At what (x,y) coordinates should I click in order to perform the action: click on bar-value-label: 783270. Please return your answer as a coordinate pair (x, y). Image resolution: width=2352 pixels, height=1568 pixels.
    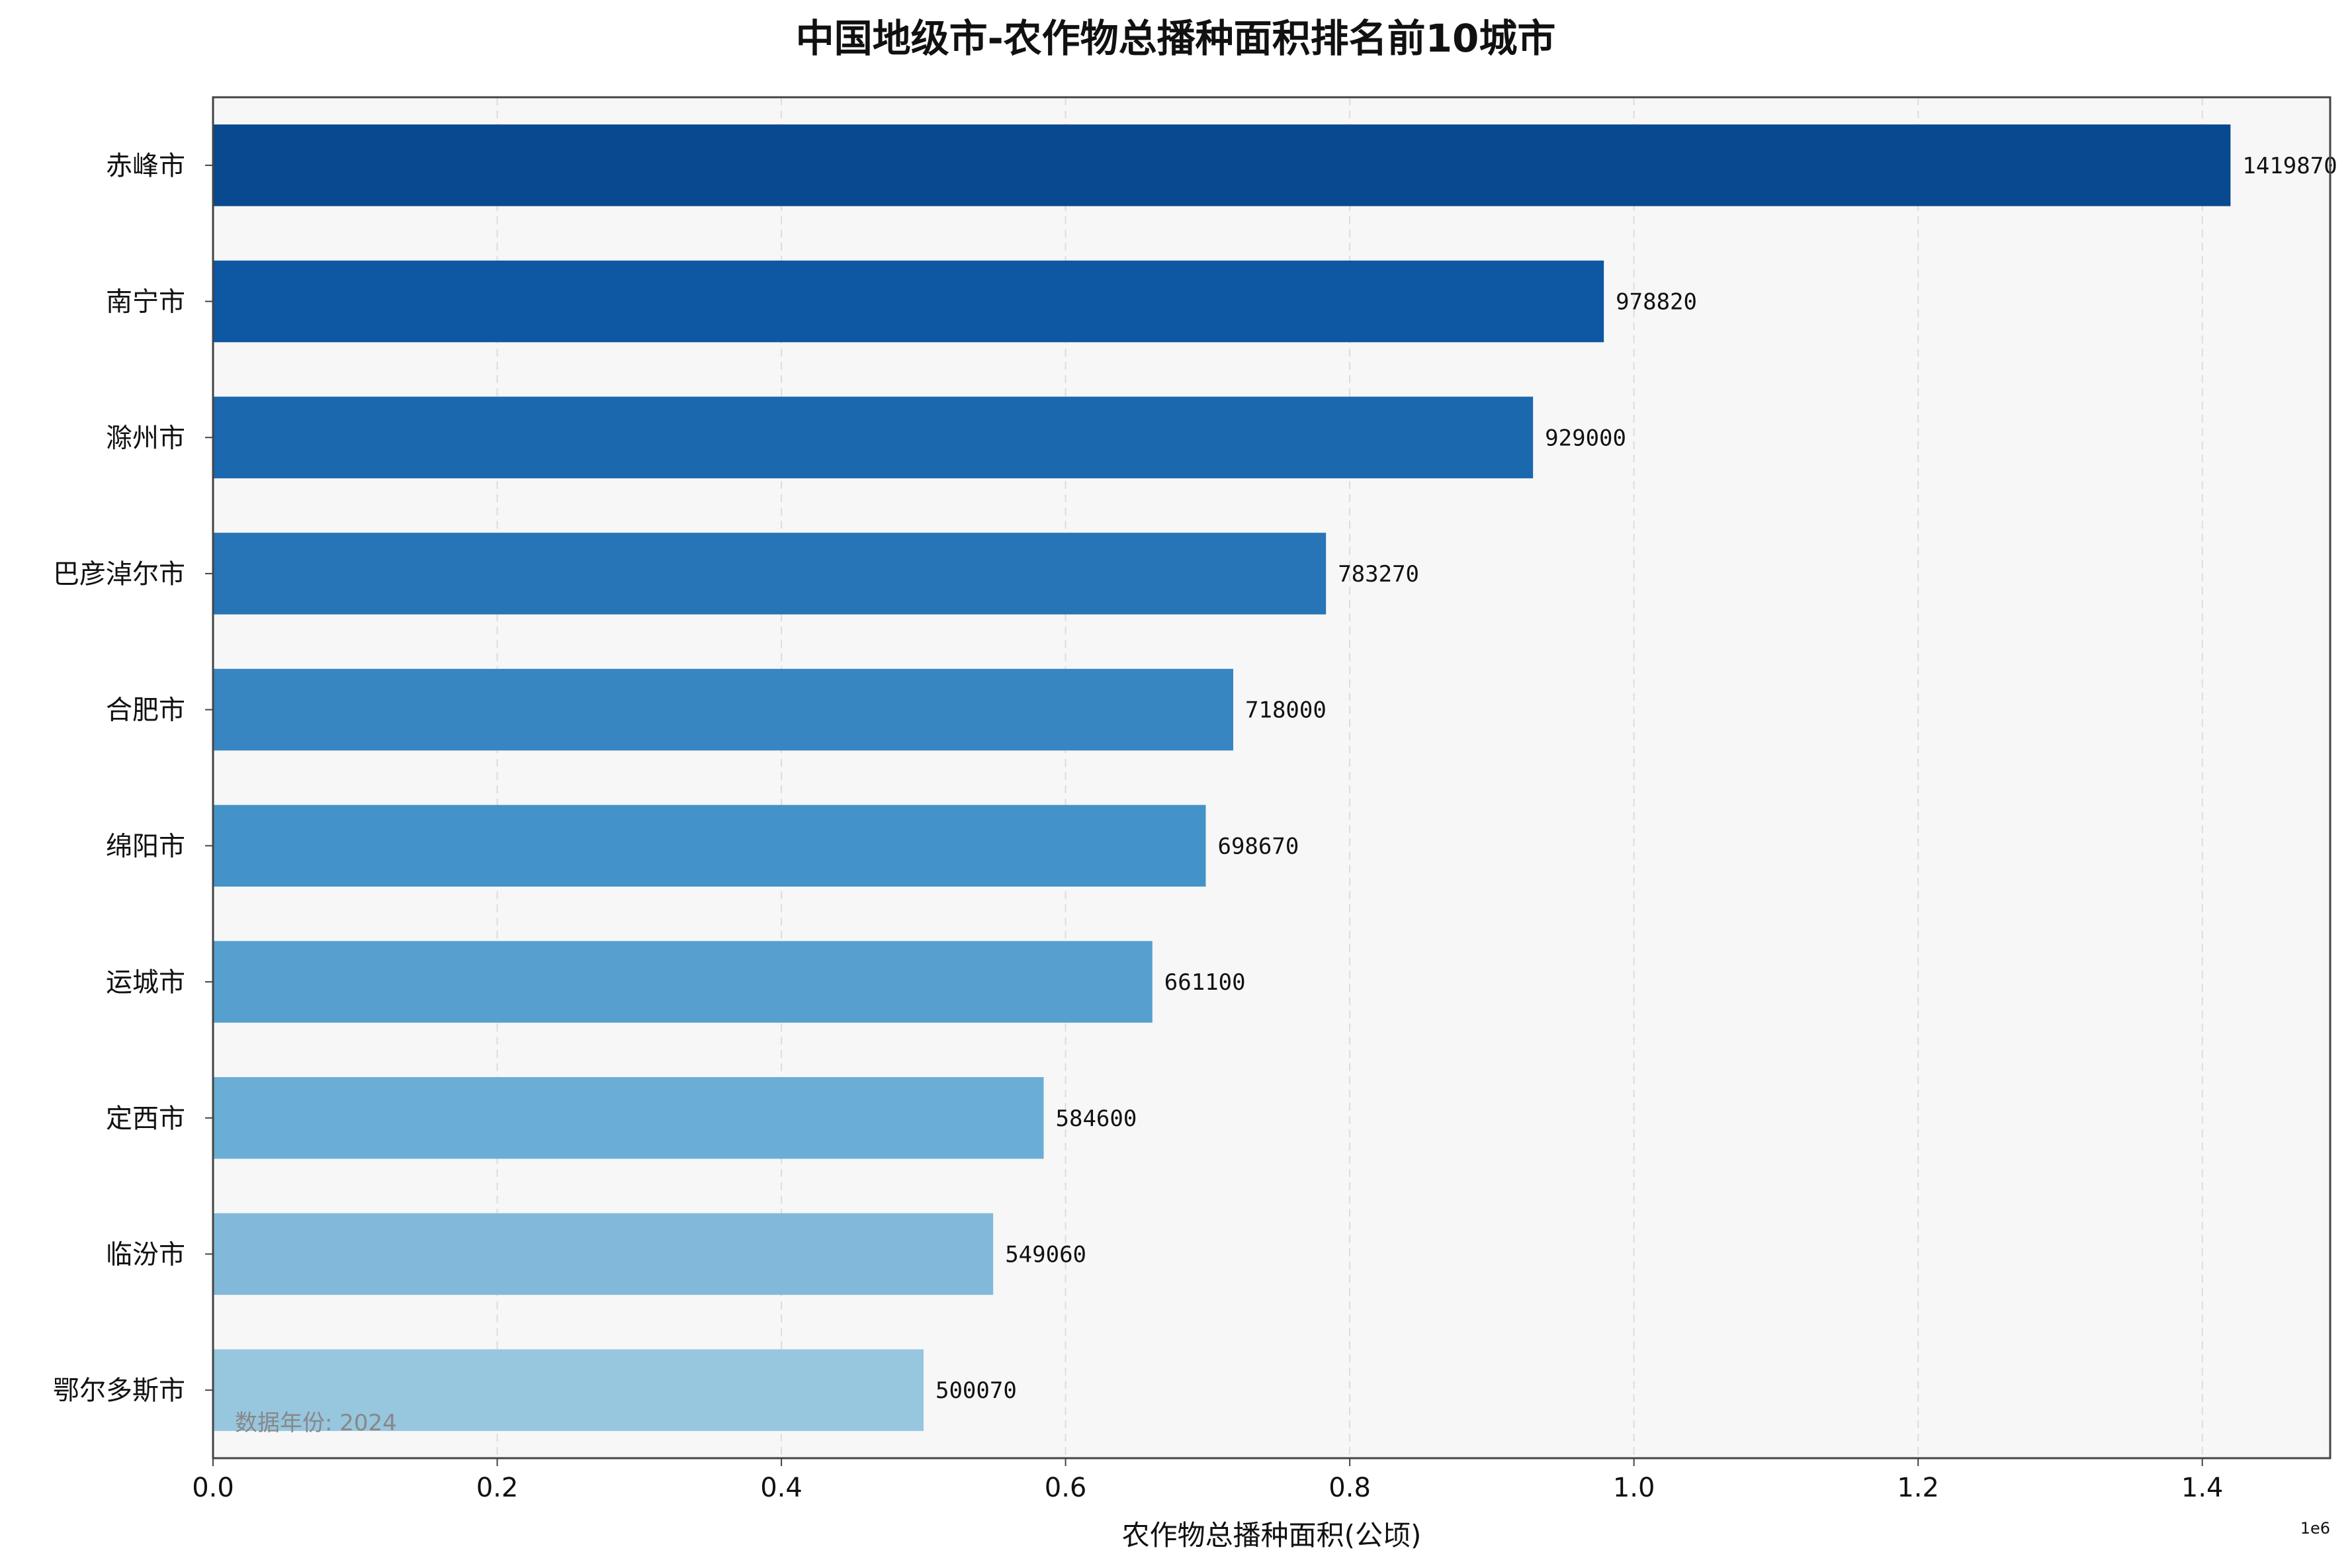
    Looking at the image, I should click on (1378, 574).